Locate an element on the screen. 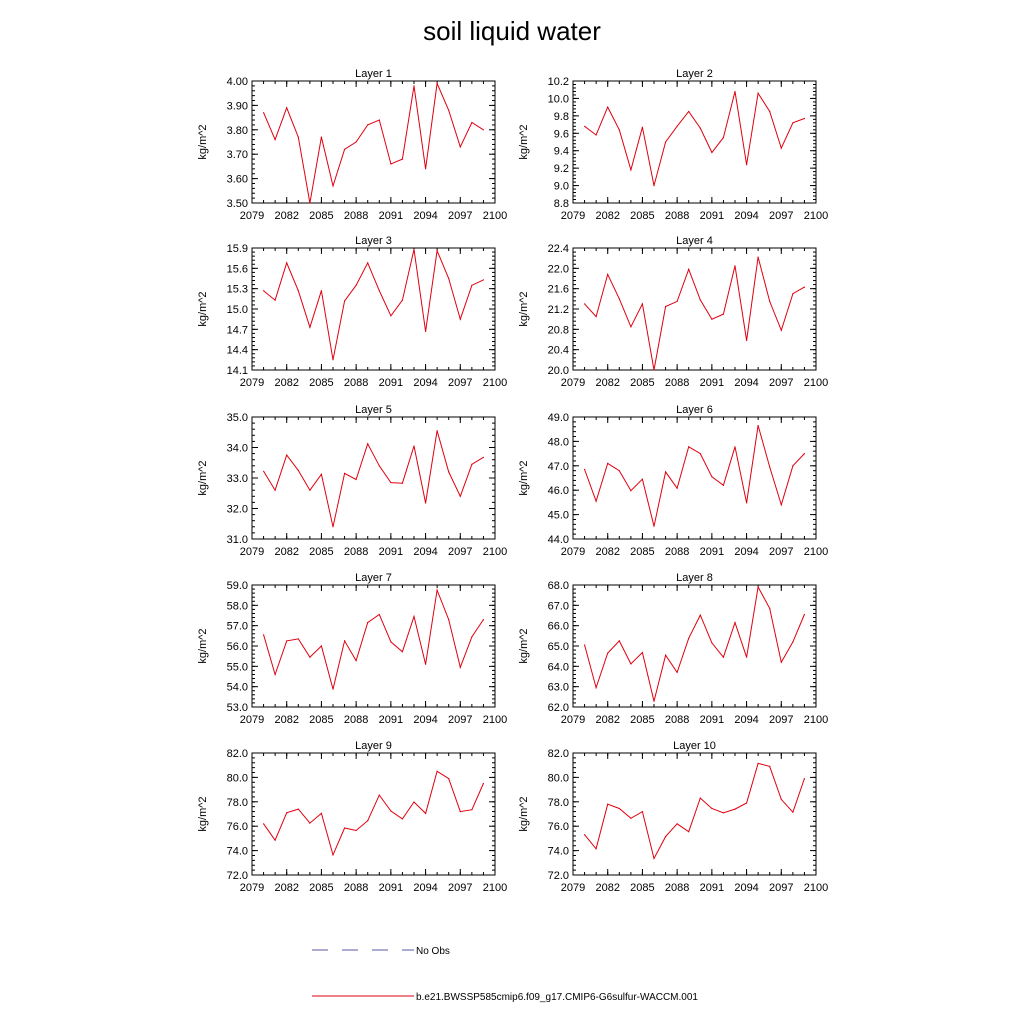 The height and width of the screenshot is (1024, 1024). panel-2-ylabel: kg/m^2 is located at coordinates (524, 141).